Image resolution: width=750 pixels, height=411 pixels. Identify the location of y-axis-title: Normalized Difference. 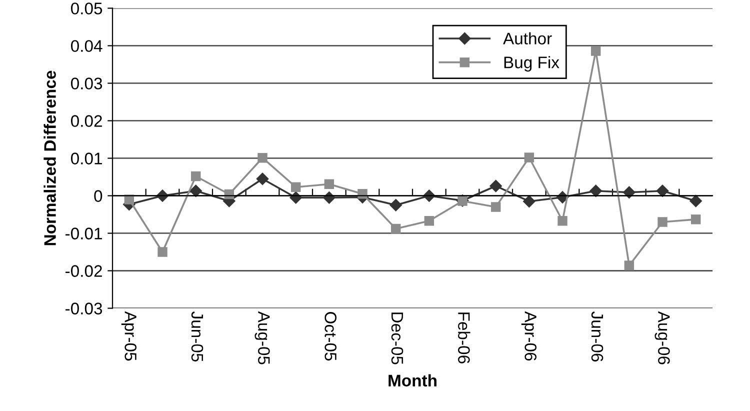
(50, 158).